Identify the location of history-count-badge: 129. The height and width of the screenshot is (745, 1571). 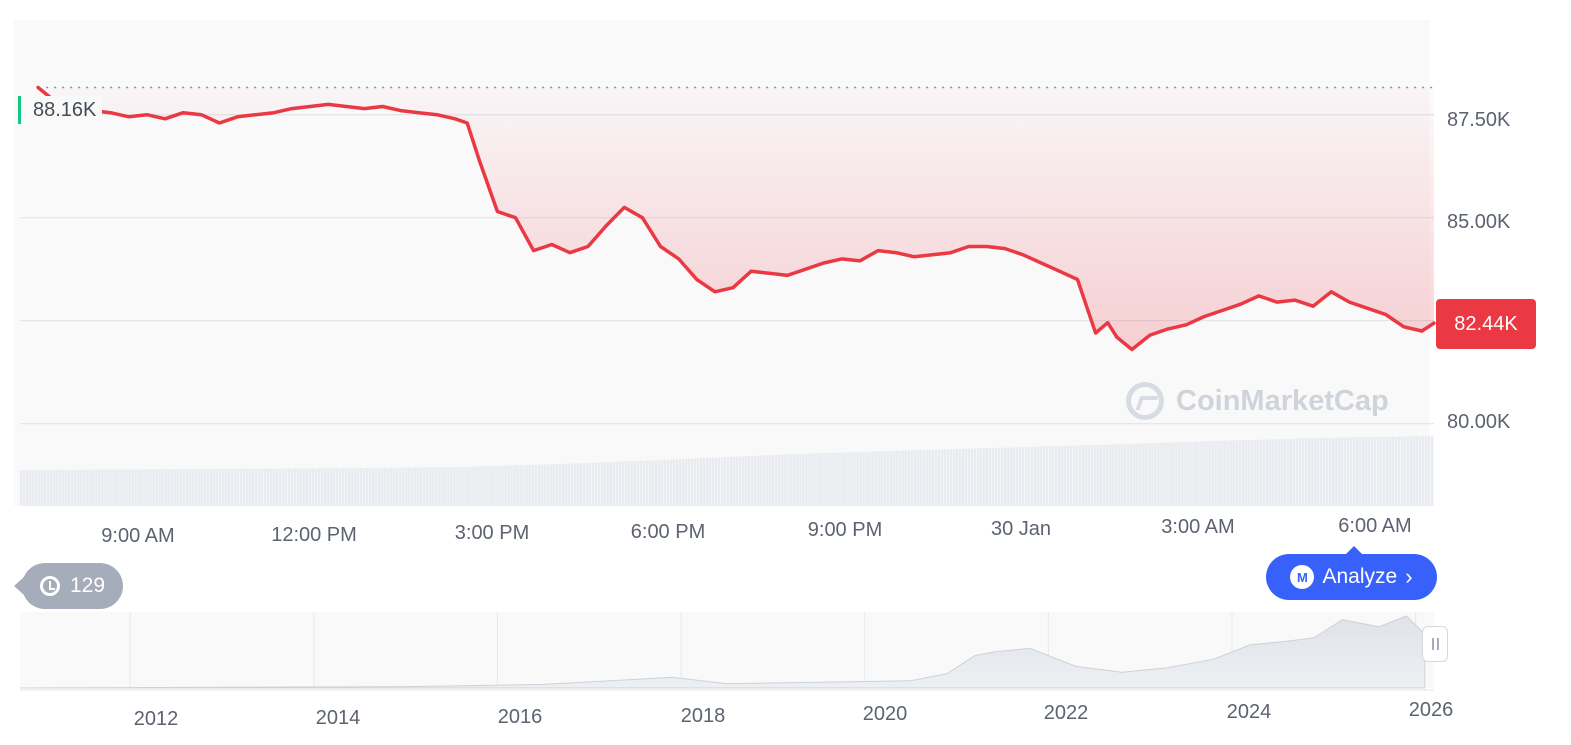
(68, 586).